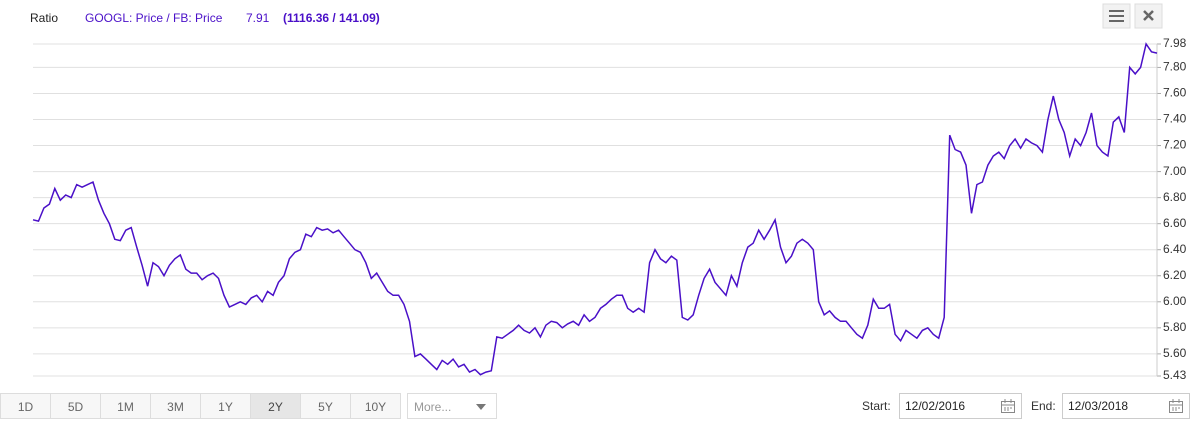 The image size is (1195, 423). I want to click on last-note: (1116.36 / 141.09), so click(331, 18).